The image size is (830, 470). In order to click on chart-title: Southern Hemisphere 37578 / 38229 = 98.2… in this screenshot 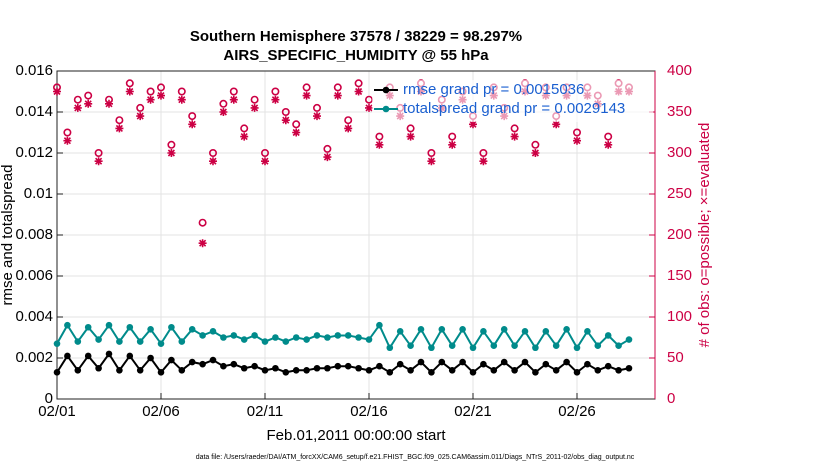, I will do `click(356, 36)`.